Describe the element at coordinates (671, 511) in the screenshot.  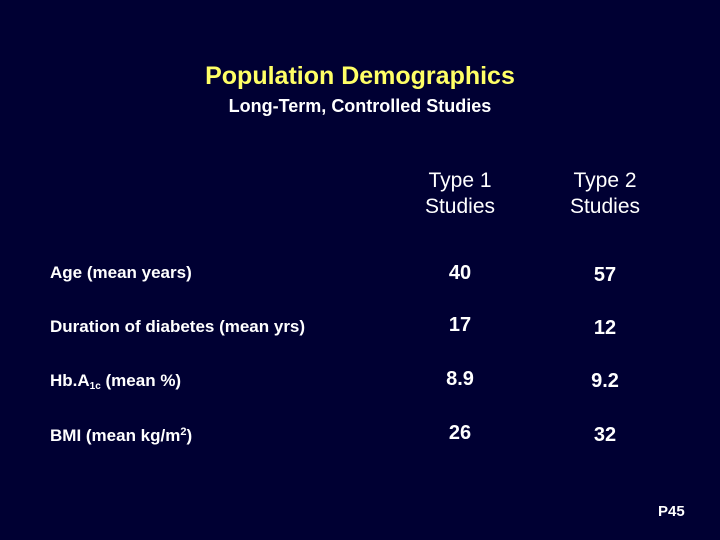
I see `slide-number: P45` at that location.